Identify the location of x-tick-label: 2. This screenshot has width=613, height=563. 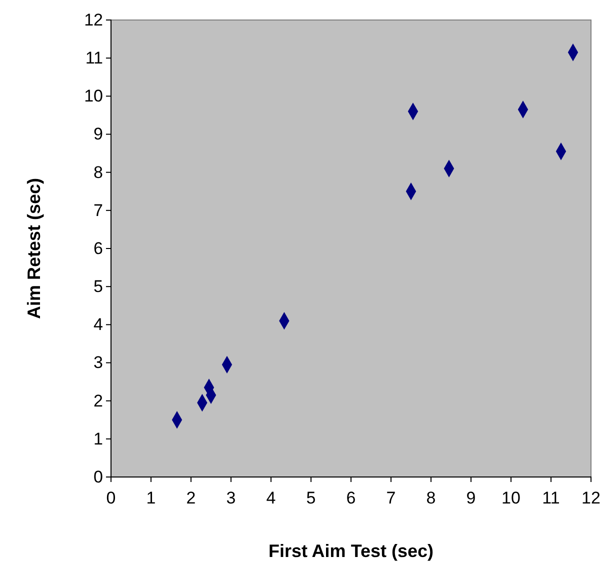
(191, 498).